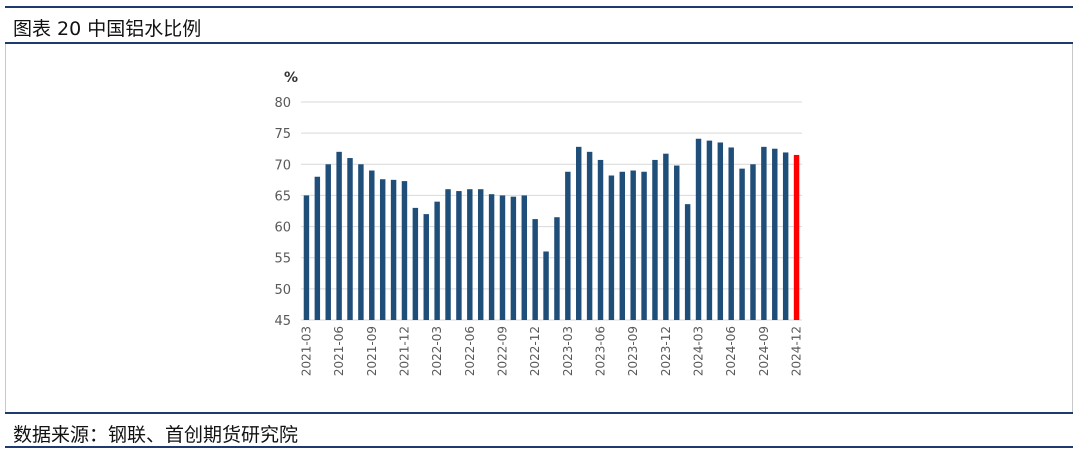  I want to click on x-tick-label: 2023-03, so click(568, 351).